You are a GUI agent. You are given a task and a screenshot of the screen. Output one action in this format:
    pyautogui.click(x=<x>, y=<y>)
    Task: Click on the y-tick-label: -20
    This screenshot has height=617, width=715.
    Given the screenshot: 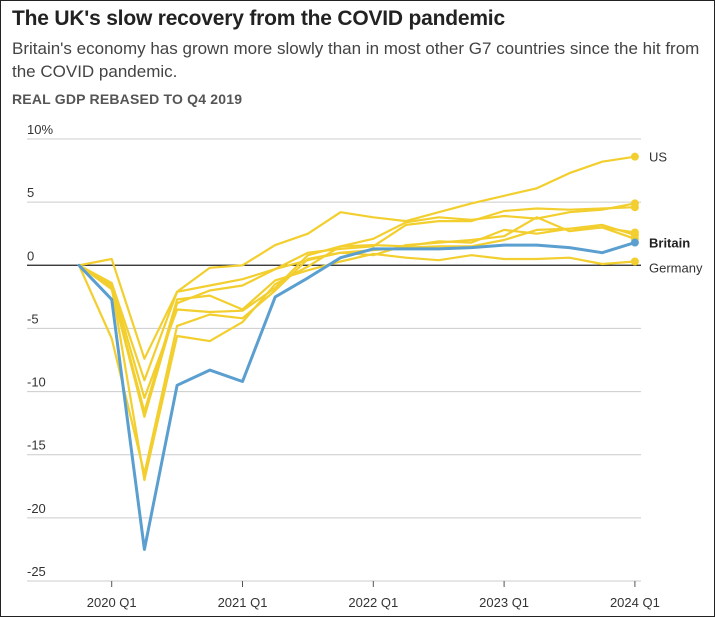 What is the action you would take?
    pyautogui.click(x=36, y=508)
    